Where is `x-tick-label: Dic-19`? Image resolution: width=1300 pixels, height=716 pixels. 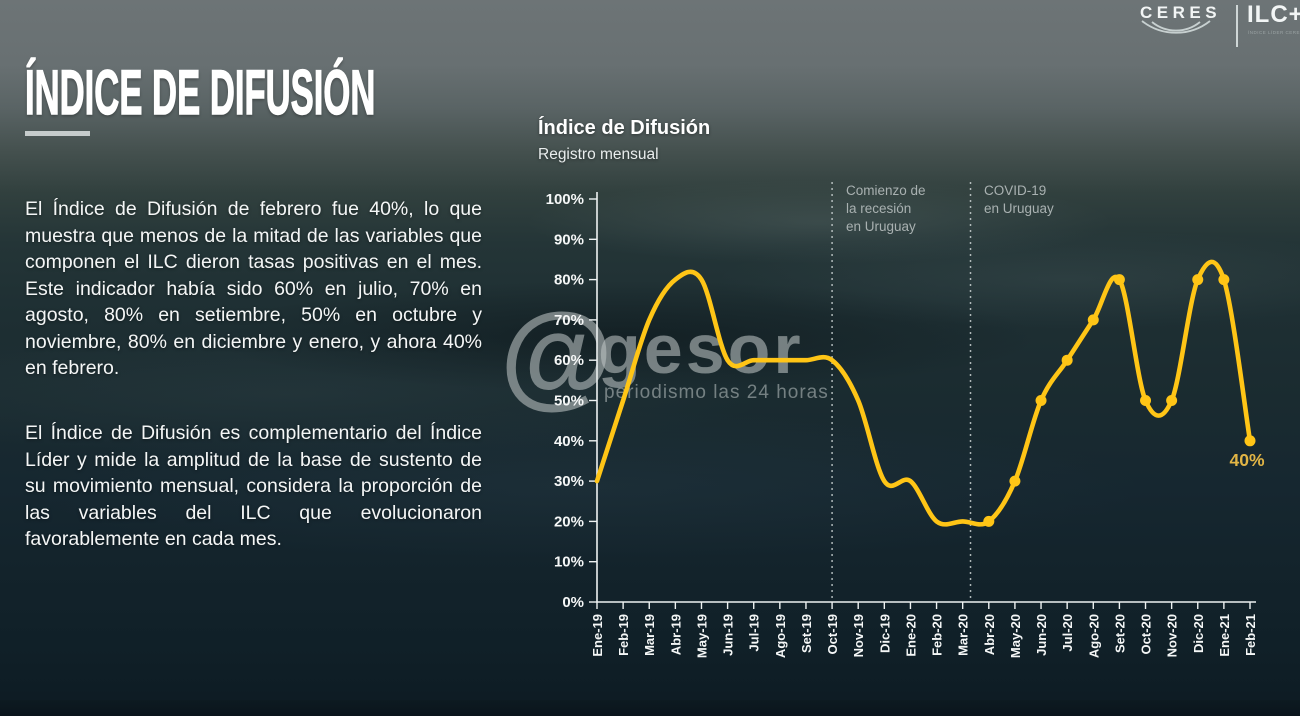 x-tick-label: Dic-19 is located at coordinates (884, 633).